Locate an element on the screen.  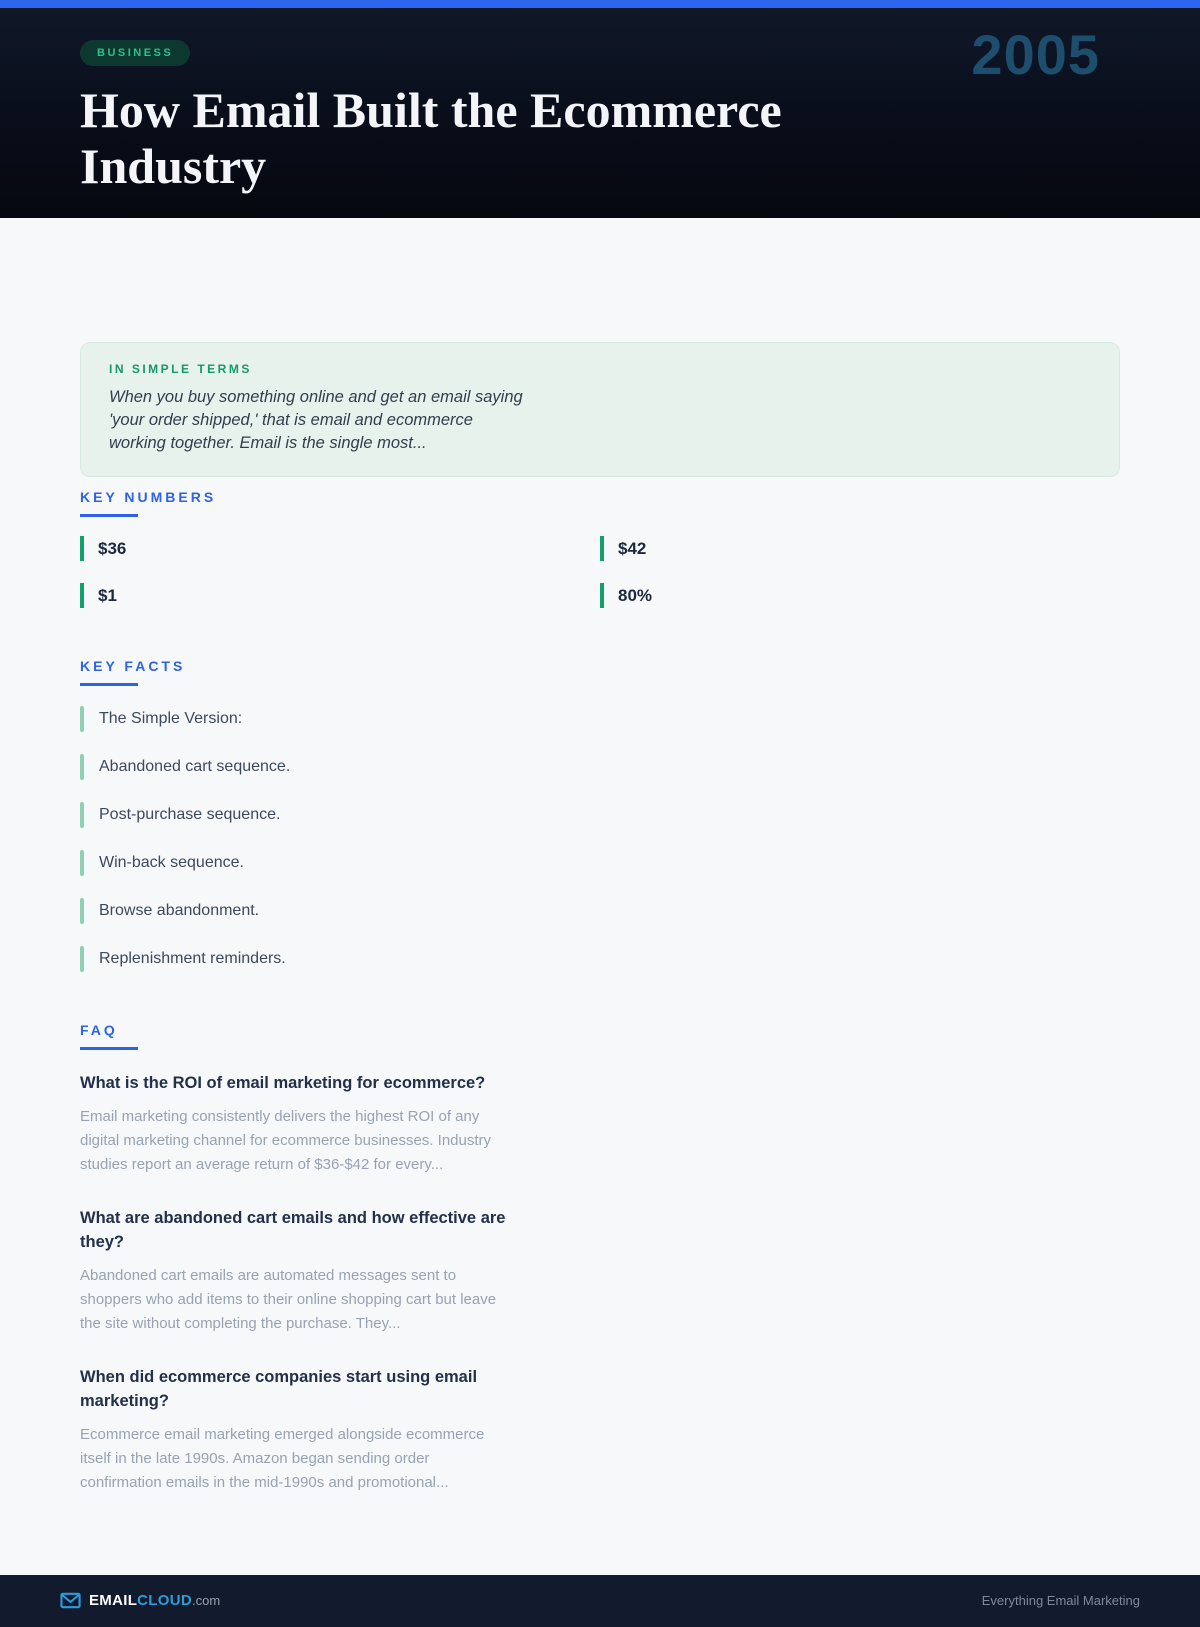
fact-text: Replenishment reminders. is located at coordinates (192, 959).